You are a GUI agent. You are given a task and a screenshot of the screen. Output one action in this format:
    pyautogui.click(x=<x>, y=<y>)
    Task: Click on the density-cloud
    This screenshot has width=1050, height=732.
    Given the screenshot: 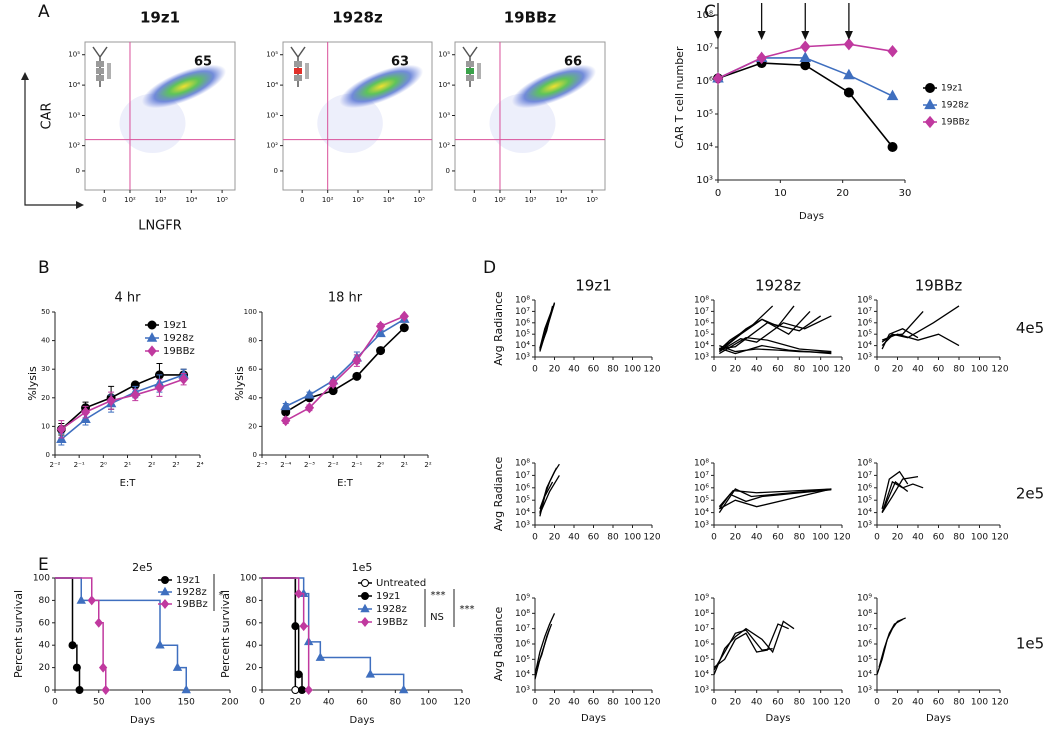 What is the action you would take?
    pyautogui.click(x=554, y=86)
    